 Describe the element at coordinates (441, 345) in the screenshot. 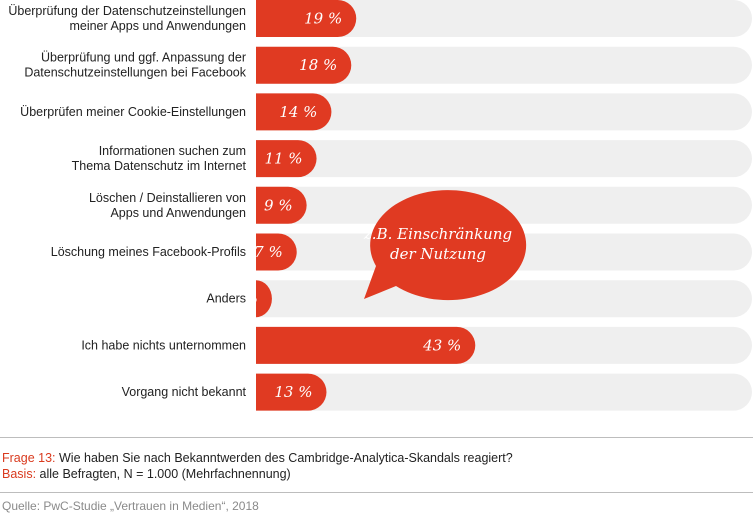

I see `value-label: 43 %` at that location.